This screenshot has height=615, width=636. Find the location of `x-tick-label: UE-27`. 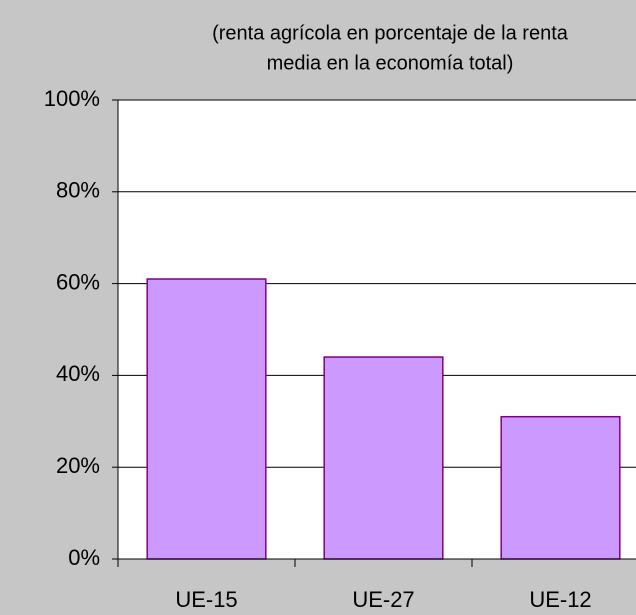

x-tick-label: UE-27 is located at coordinates (383, 599).